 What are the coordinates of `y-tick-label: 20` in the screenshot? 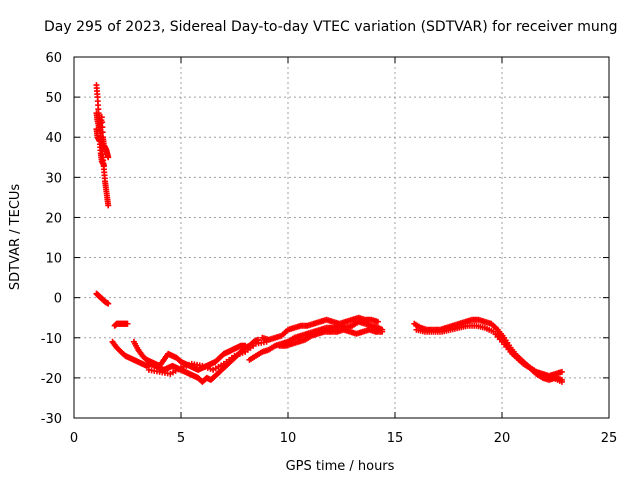 It's located at (53, 218).